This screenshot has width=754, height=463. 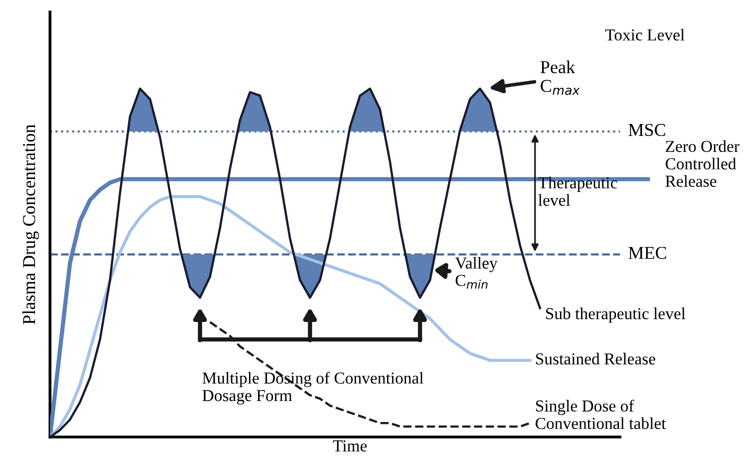 What do you see at coordinates (560, 77) in the screenshot?
I see `annotation: Peak C$_{max}$` at bounding box center [560, 77].